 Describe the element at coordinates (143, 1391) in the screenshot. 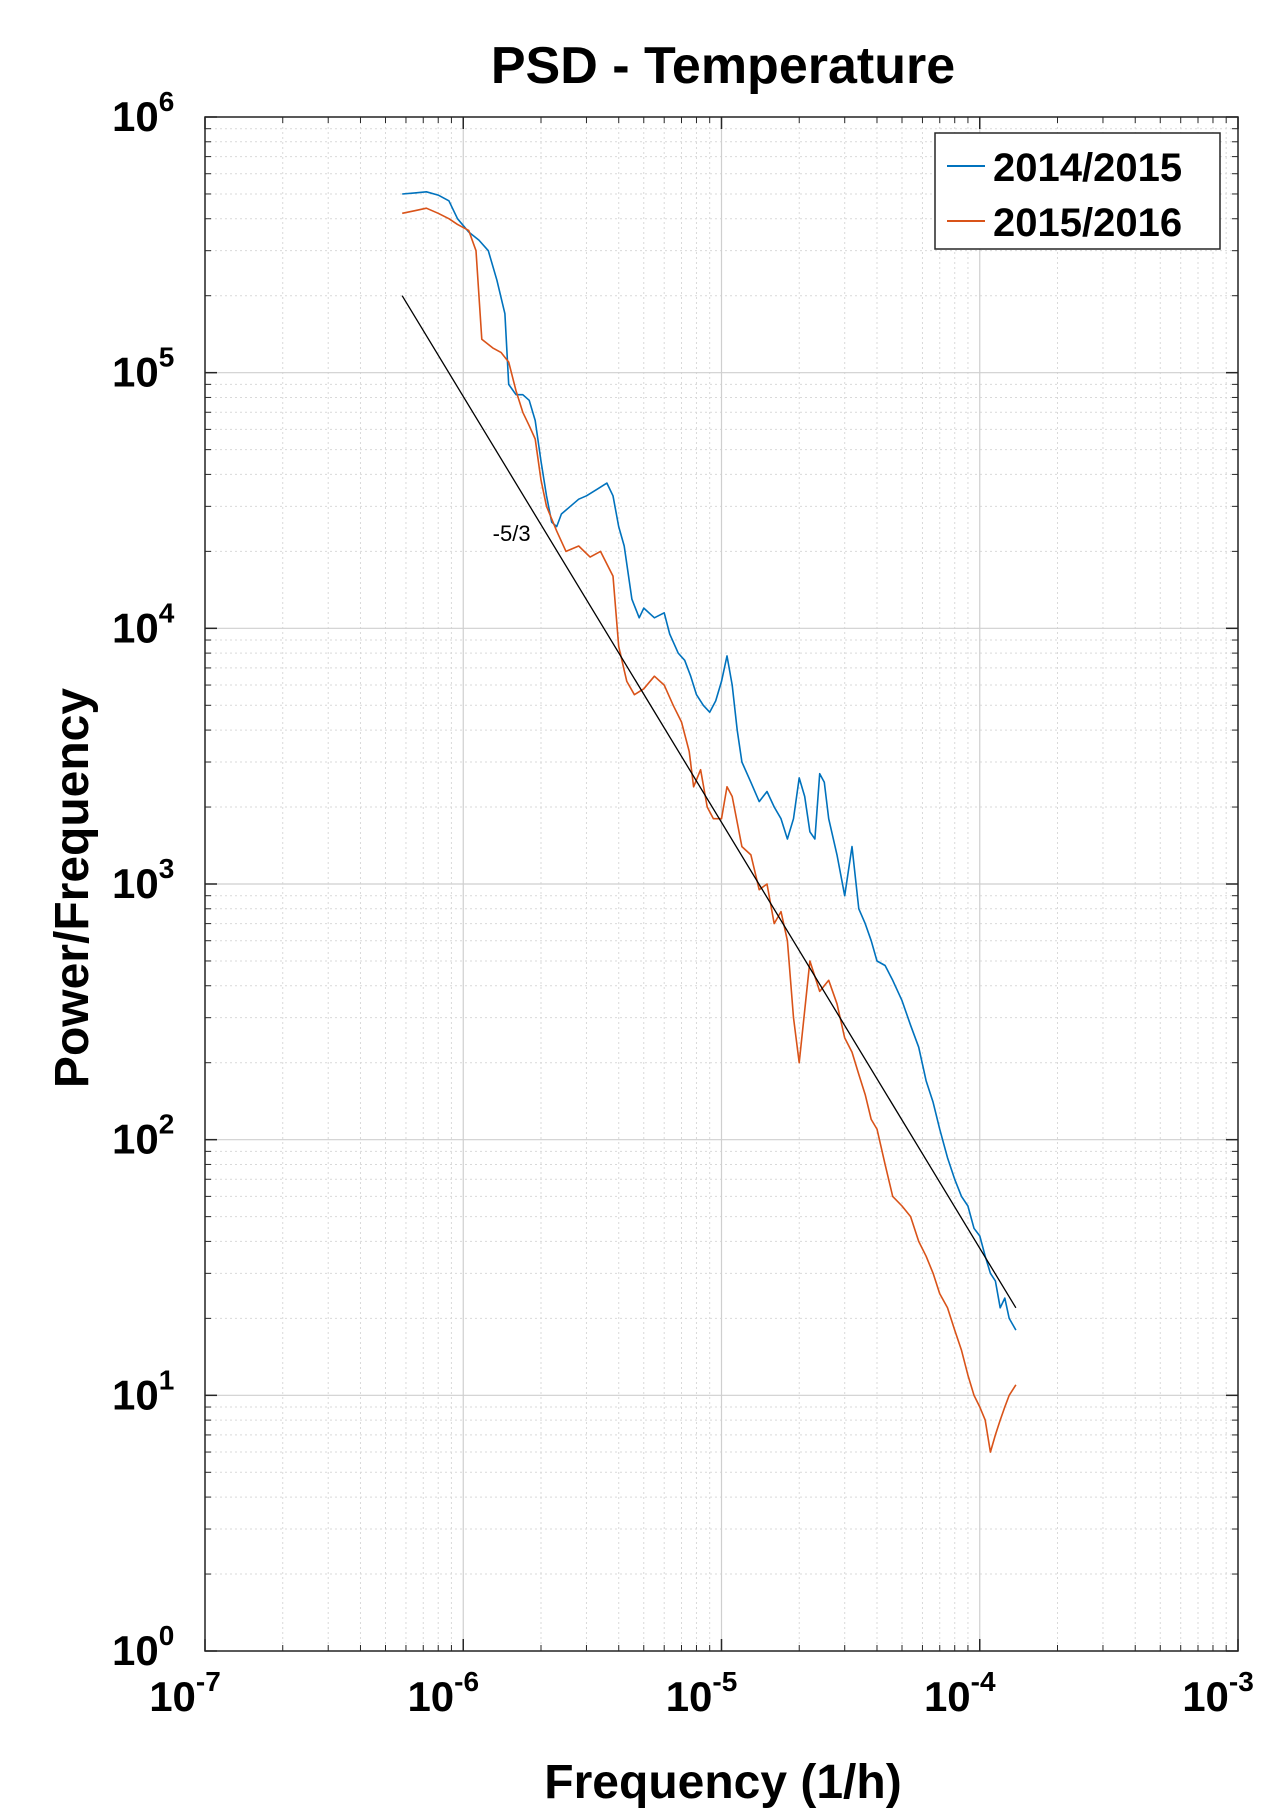

I see `y-tick-label: 10¹` at that location.